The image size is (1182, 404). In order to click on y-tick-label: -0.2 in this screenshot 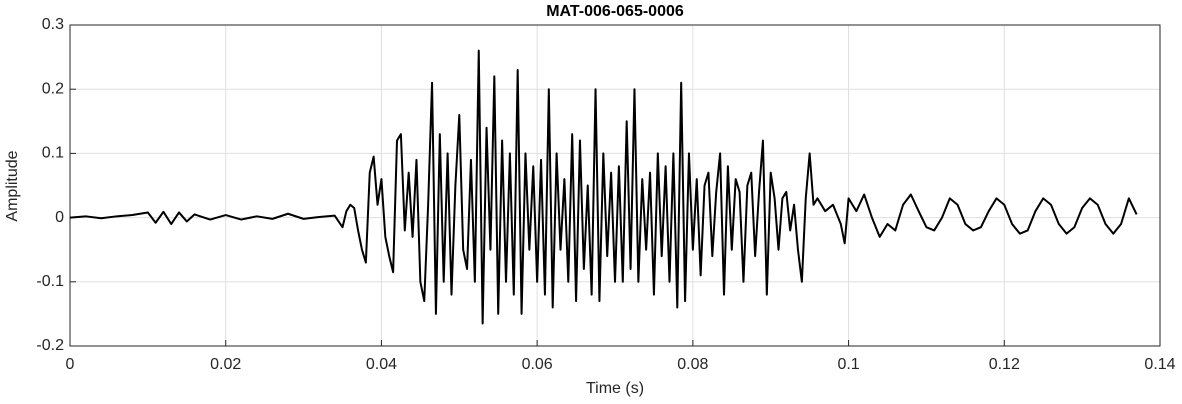, I will do `click(50, 345)`.